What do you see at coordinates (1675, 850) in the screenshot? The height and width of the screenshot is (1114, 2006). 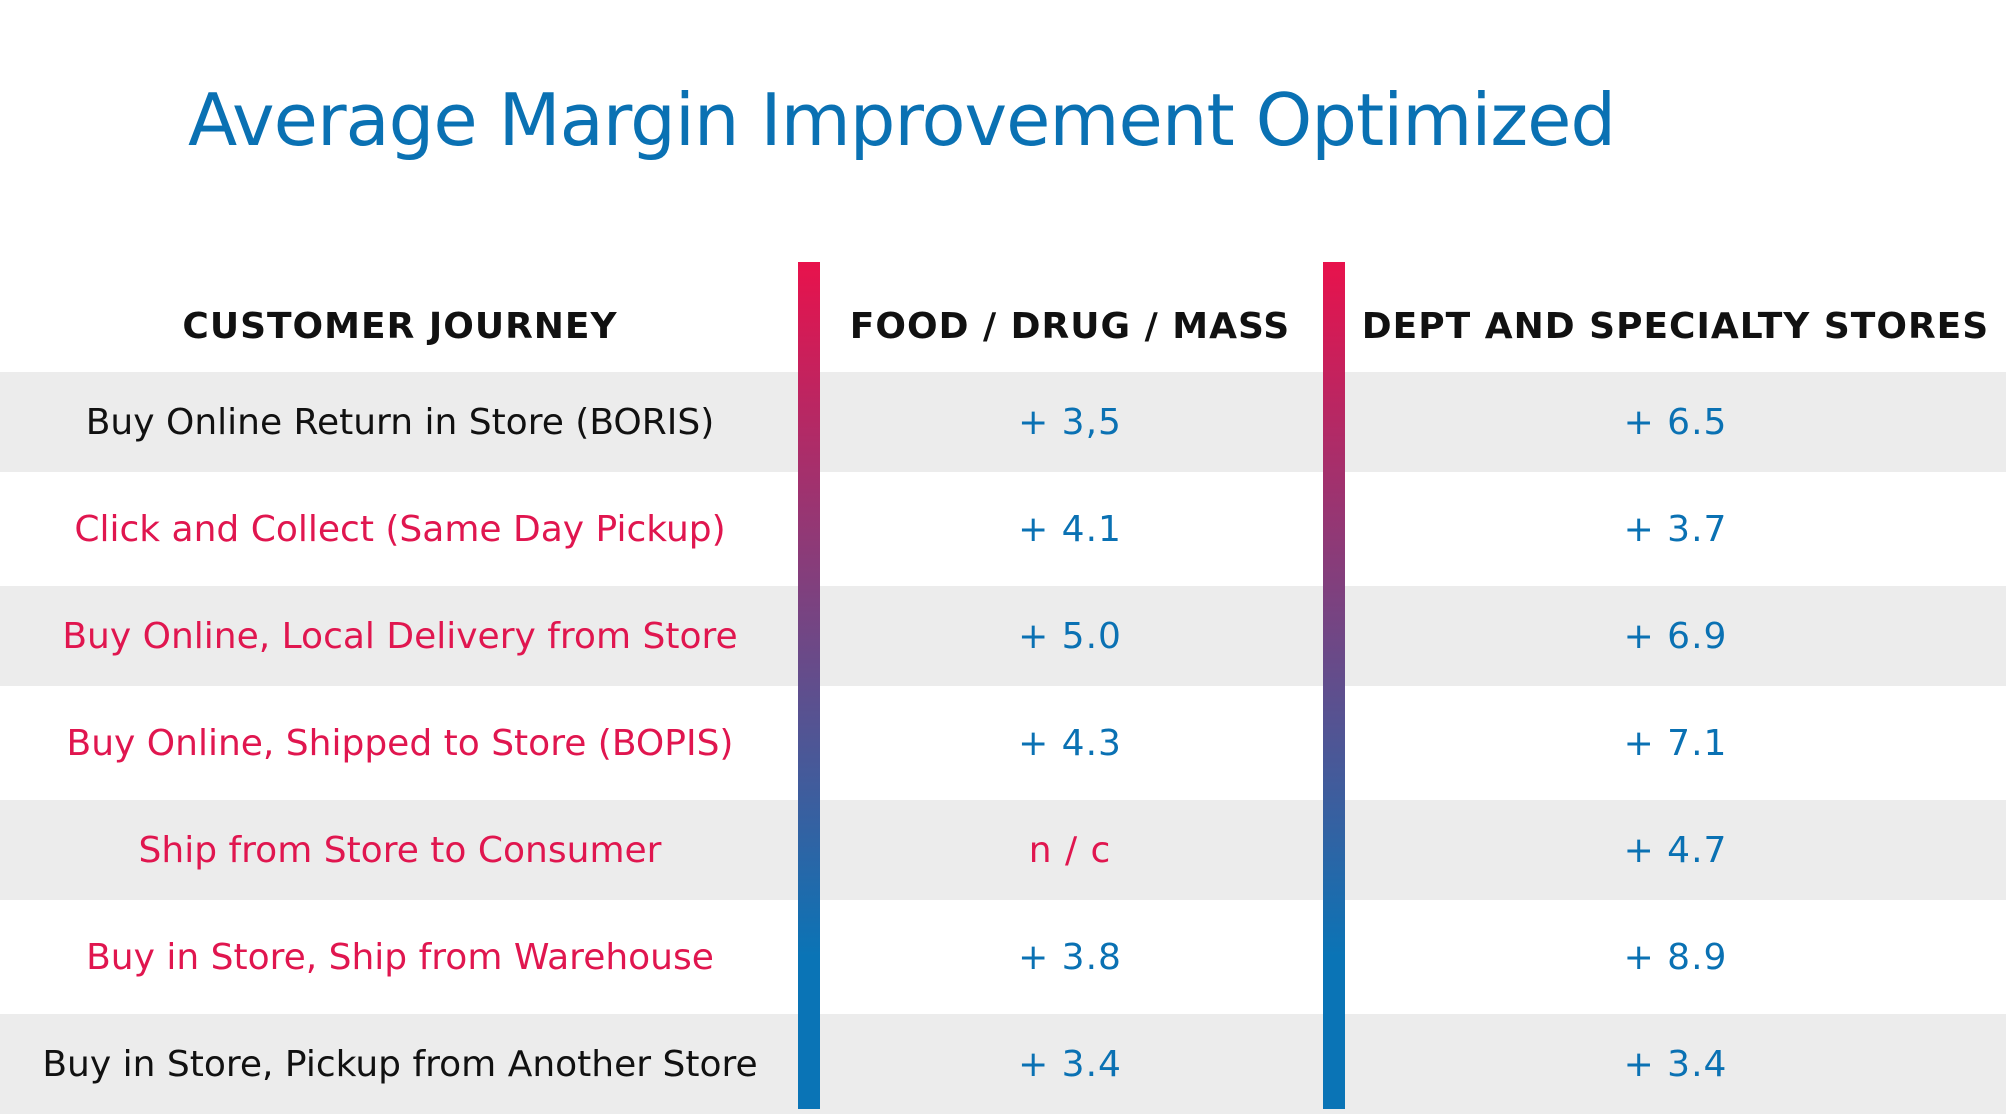 I see `dept-specialty-value: + 4.7` at bounding box center [1675, 850].